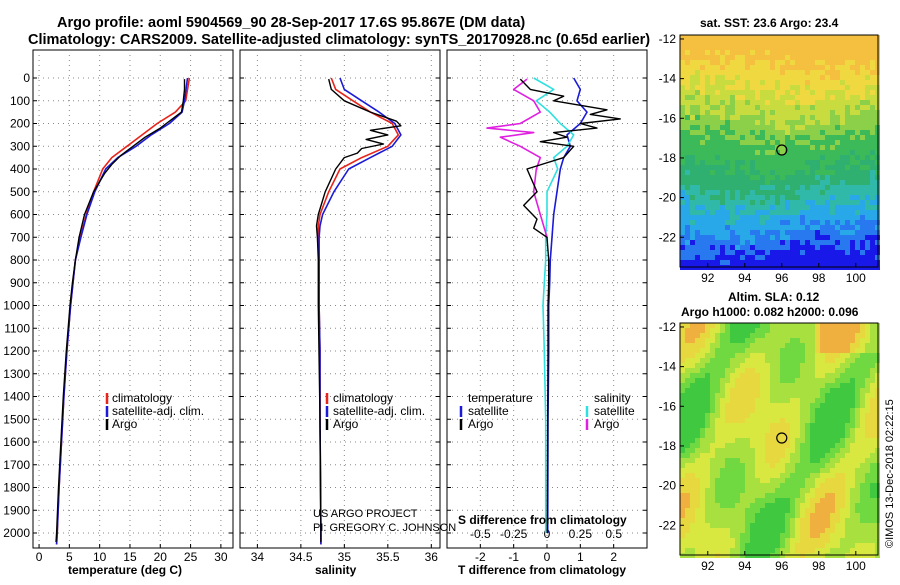  I want to click on series-t-argo, so click(570, 306).